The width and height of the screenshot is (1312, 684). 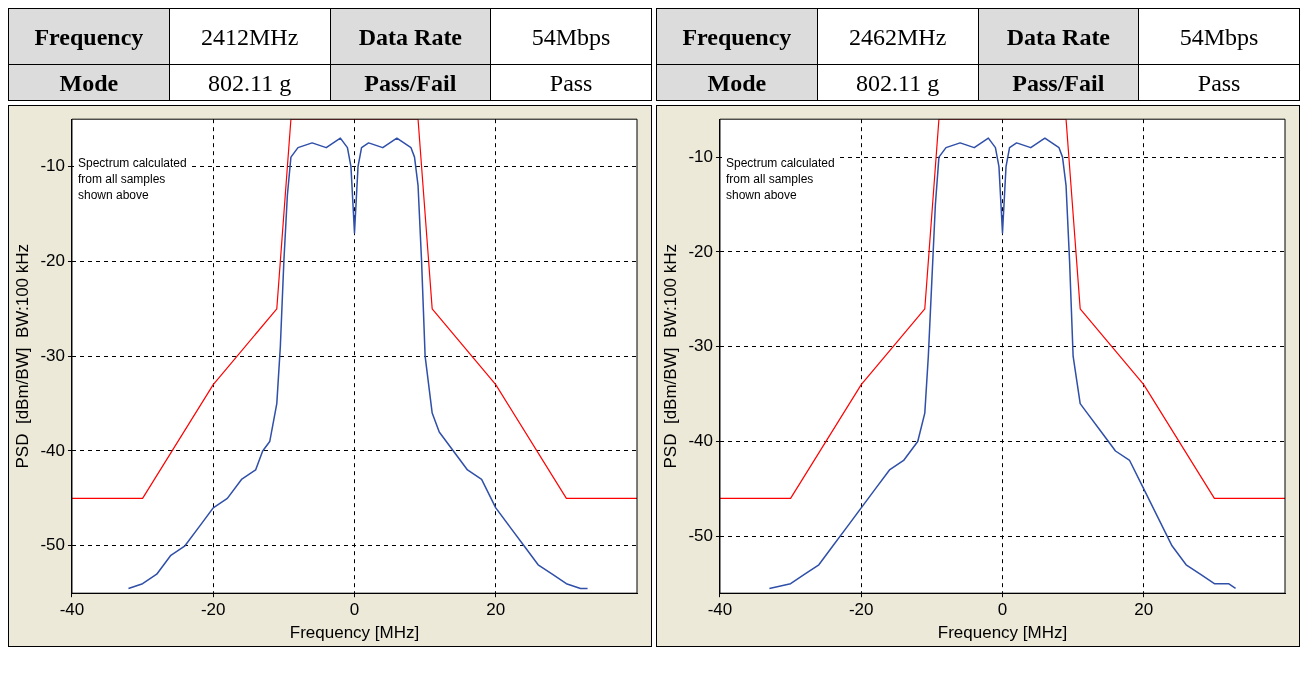 What do you see at coordinates (897, 36) in the screenshot?
I see `text: 2462MHz` at bounding box center [897, 36].